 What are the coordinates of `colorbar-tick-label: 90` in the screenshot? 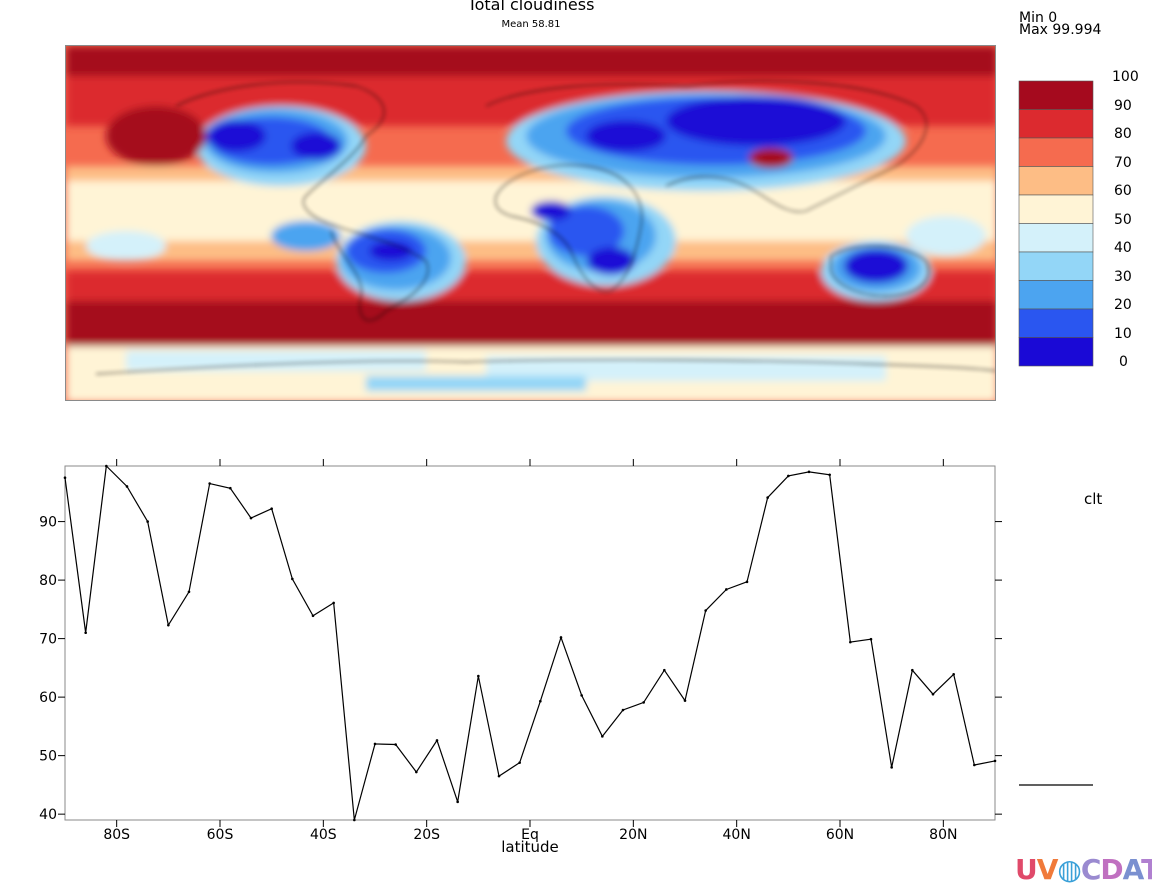 It's located at (1123, 105).